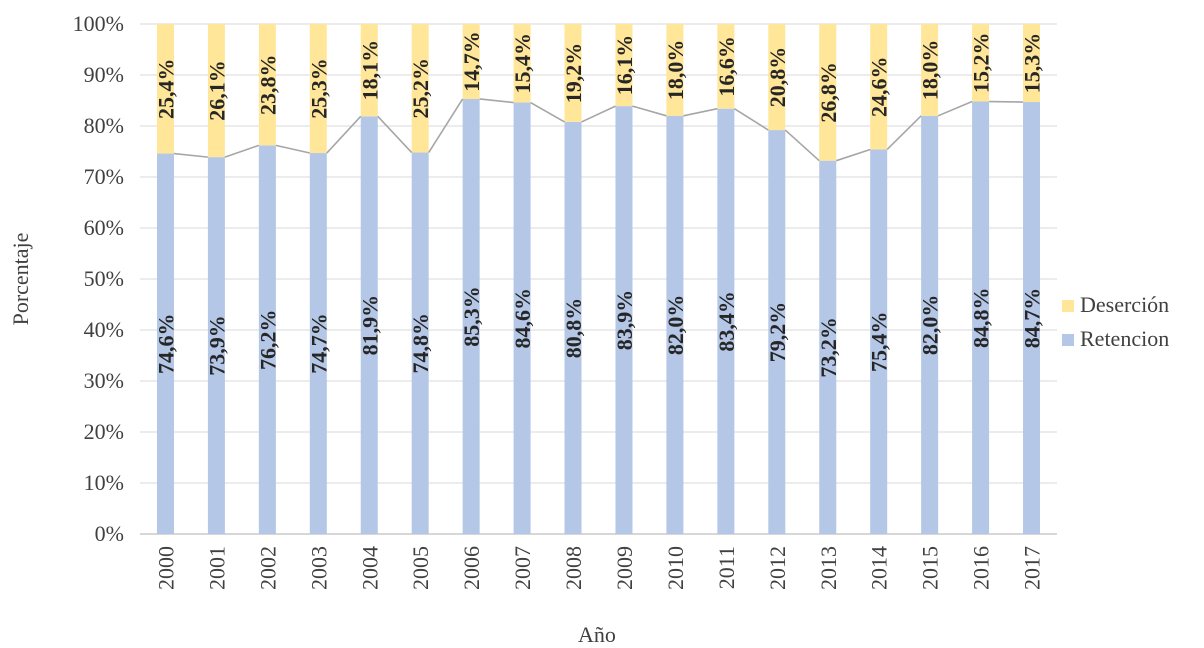 The width and height of the screenshot is (1204, 648). Describe the element at coordinates (726, 321) in the screenshot. I see `bar-retencion-2011` at that location.